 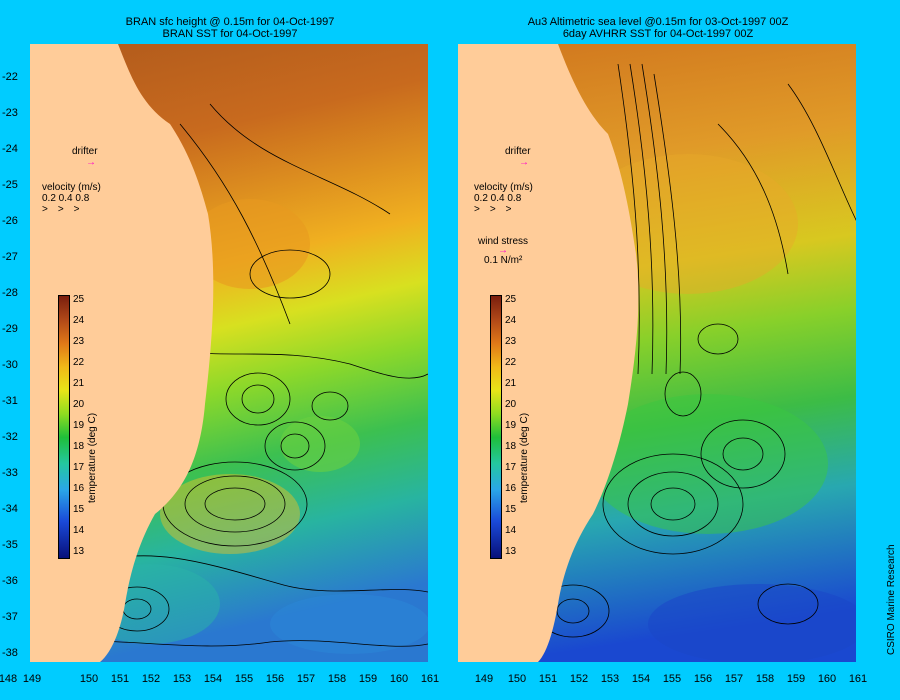 I want to click on velocity-scale-right: 0.2 0.4 0.8, so click(x=498, y=198).